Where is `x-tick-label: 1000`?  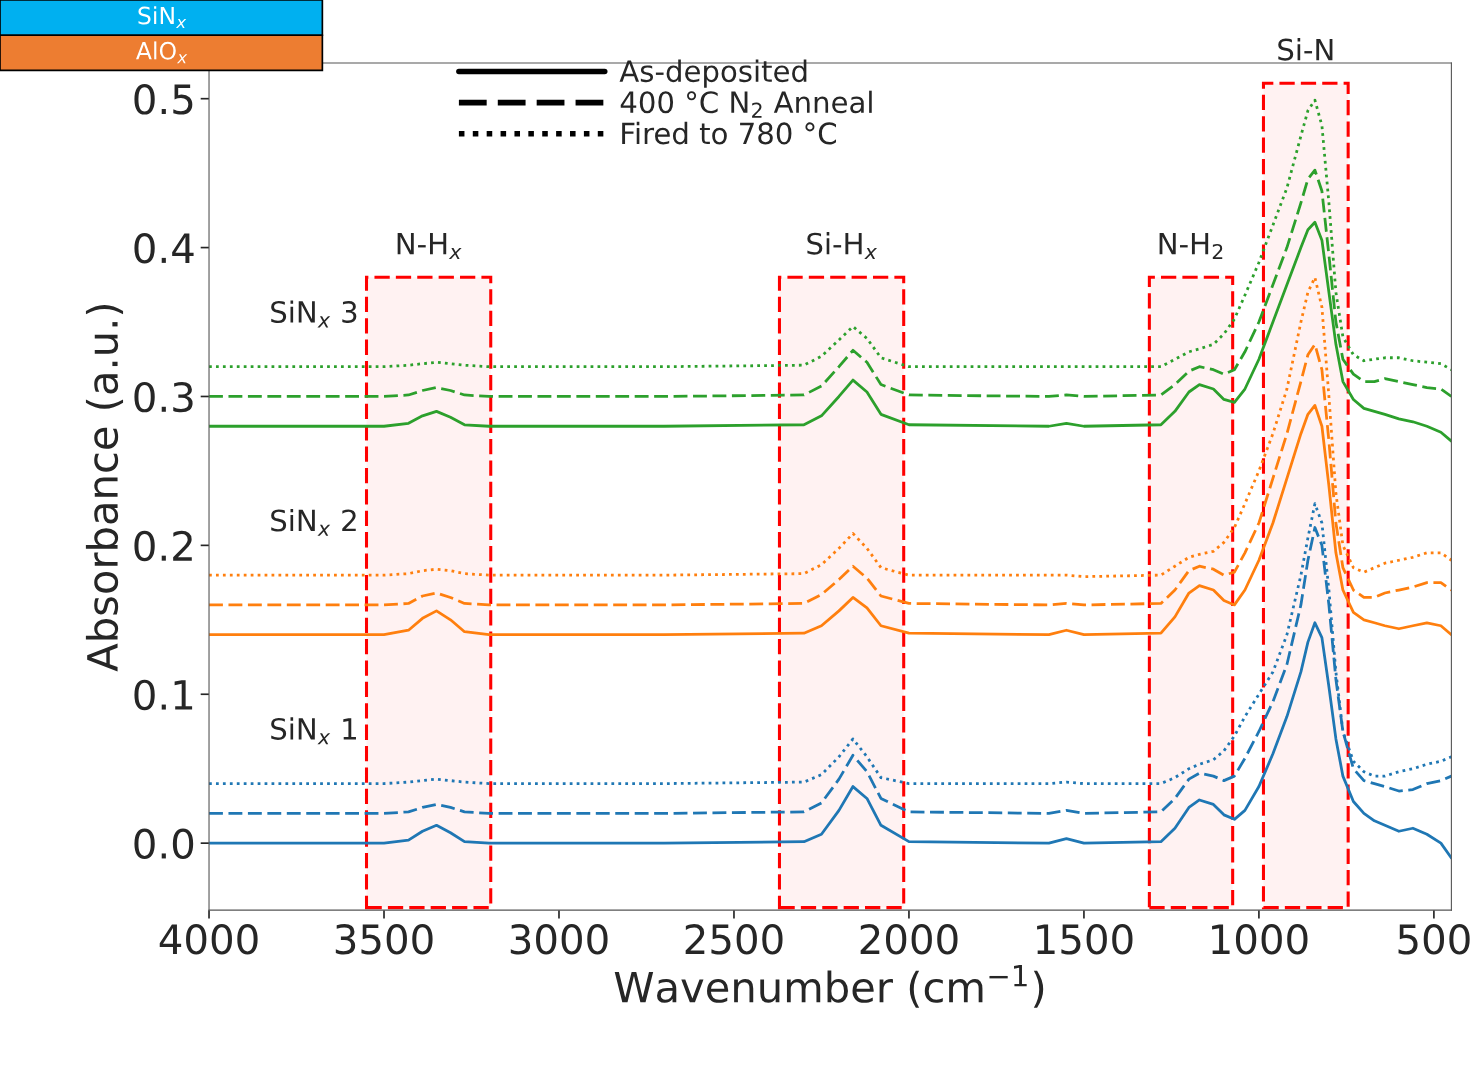
x-tick-label: 1000 is located at coordinates (1260, 939).